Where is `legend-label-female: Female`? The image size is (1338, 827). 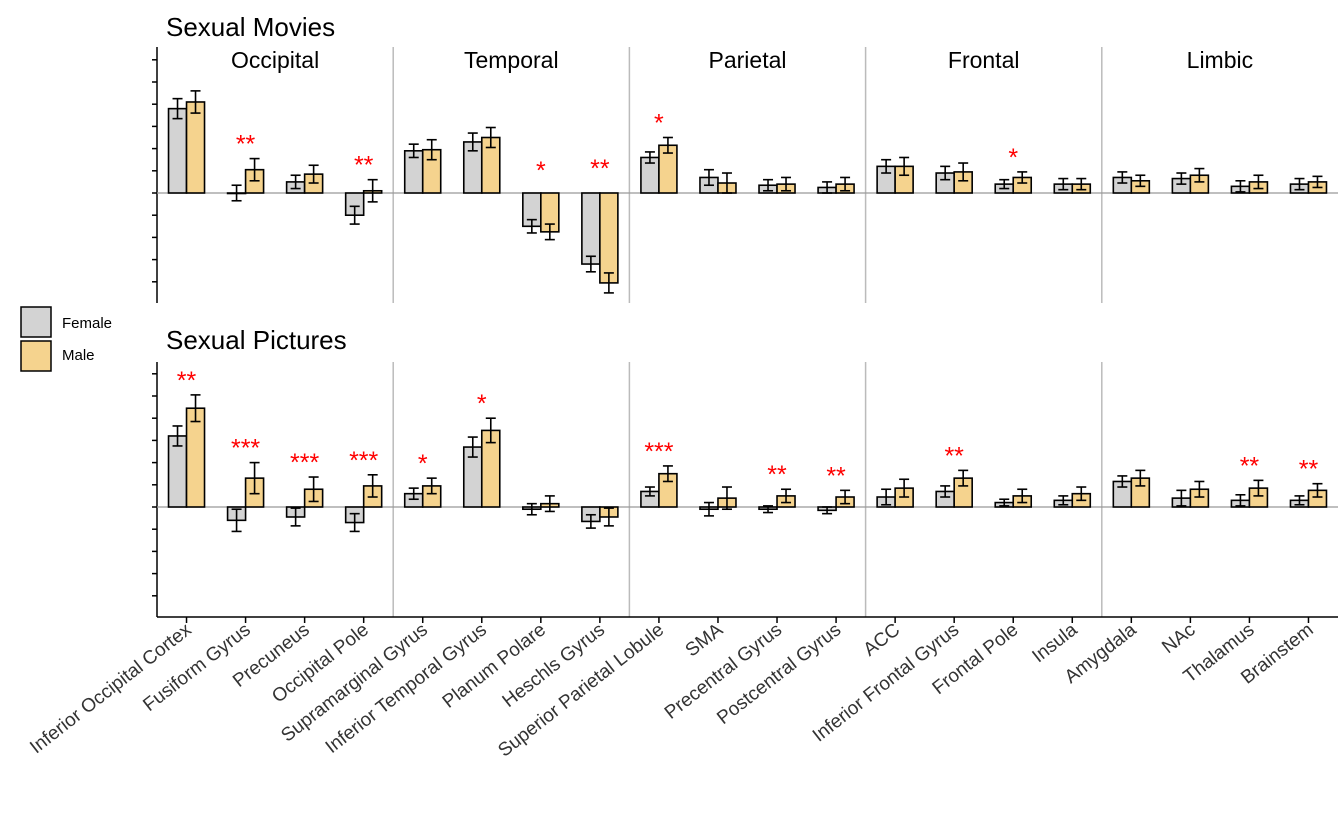 legend-label-female: Female is located at coordinates (87, 323).